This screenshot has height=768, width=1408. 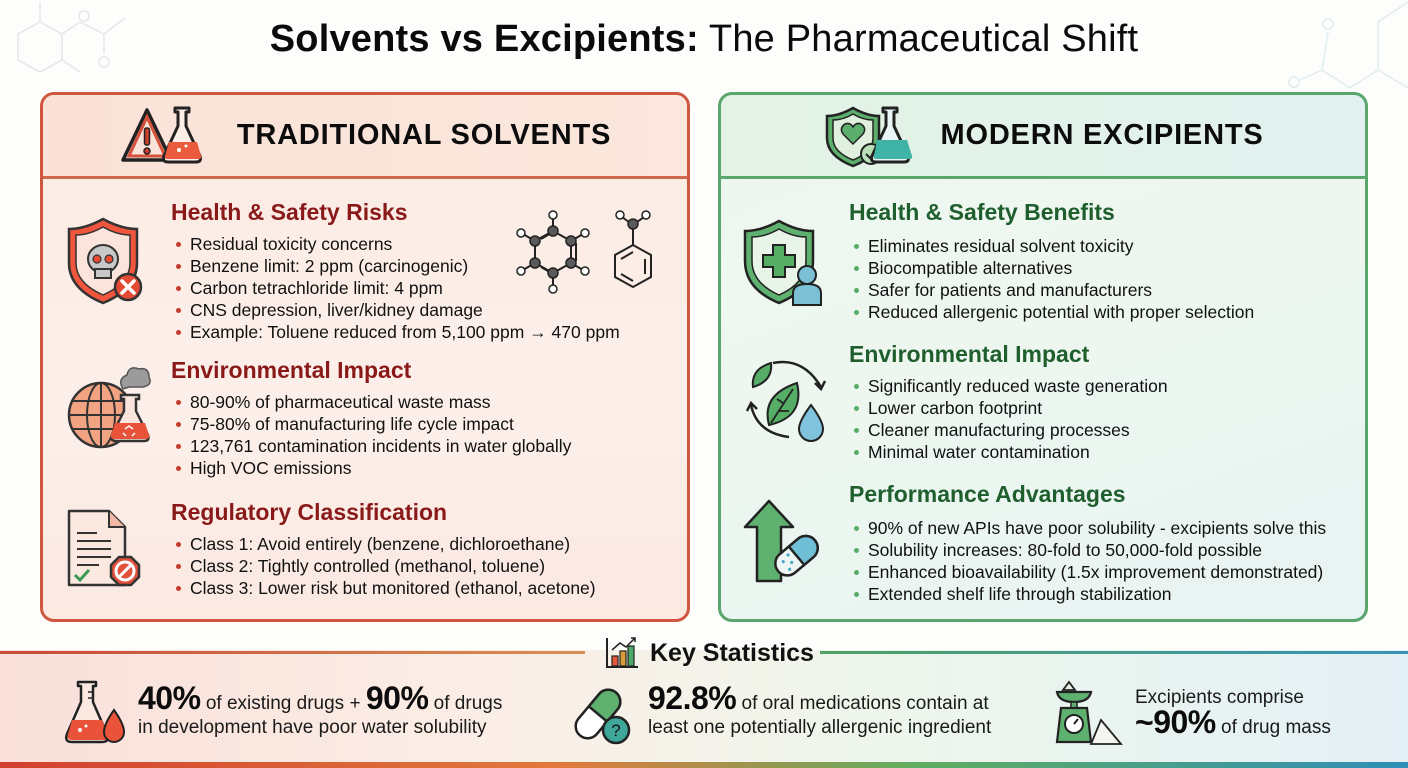 What do you see at coordinates (309, 512) in the screenshot?
I see `regulatory-classification-title: Regulatory Classification` at bounding box center [309, 512].